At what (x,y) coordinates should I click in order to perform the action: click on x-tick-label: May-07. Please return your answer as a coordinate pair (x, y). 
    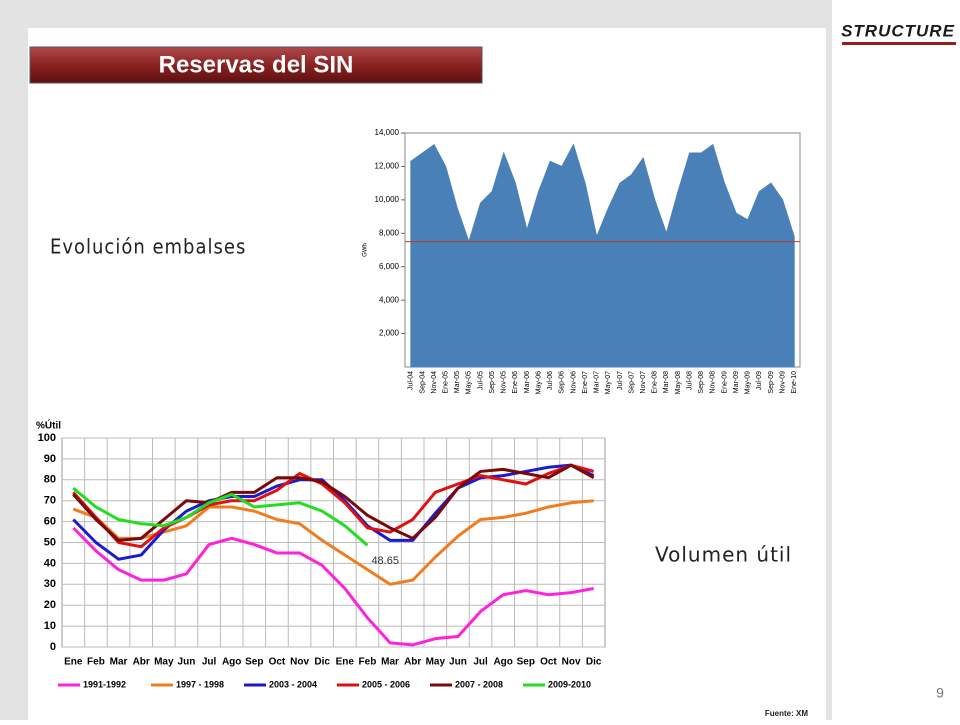
    Looking at the image, I should click on (608, 382).